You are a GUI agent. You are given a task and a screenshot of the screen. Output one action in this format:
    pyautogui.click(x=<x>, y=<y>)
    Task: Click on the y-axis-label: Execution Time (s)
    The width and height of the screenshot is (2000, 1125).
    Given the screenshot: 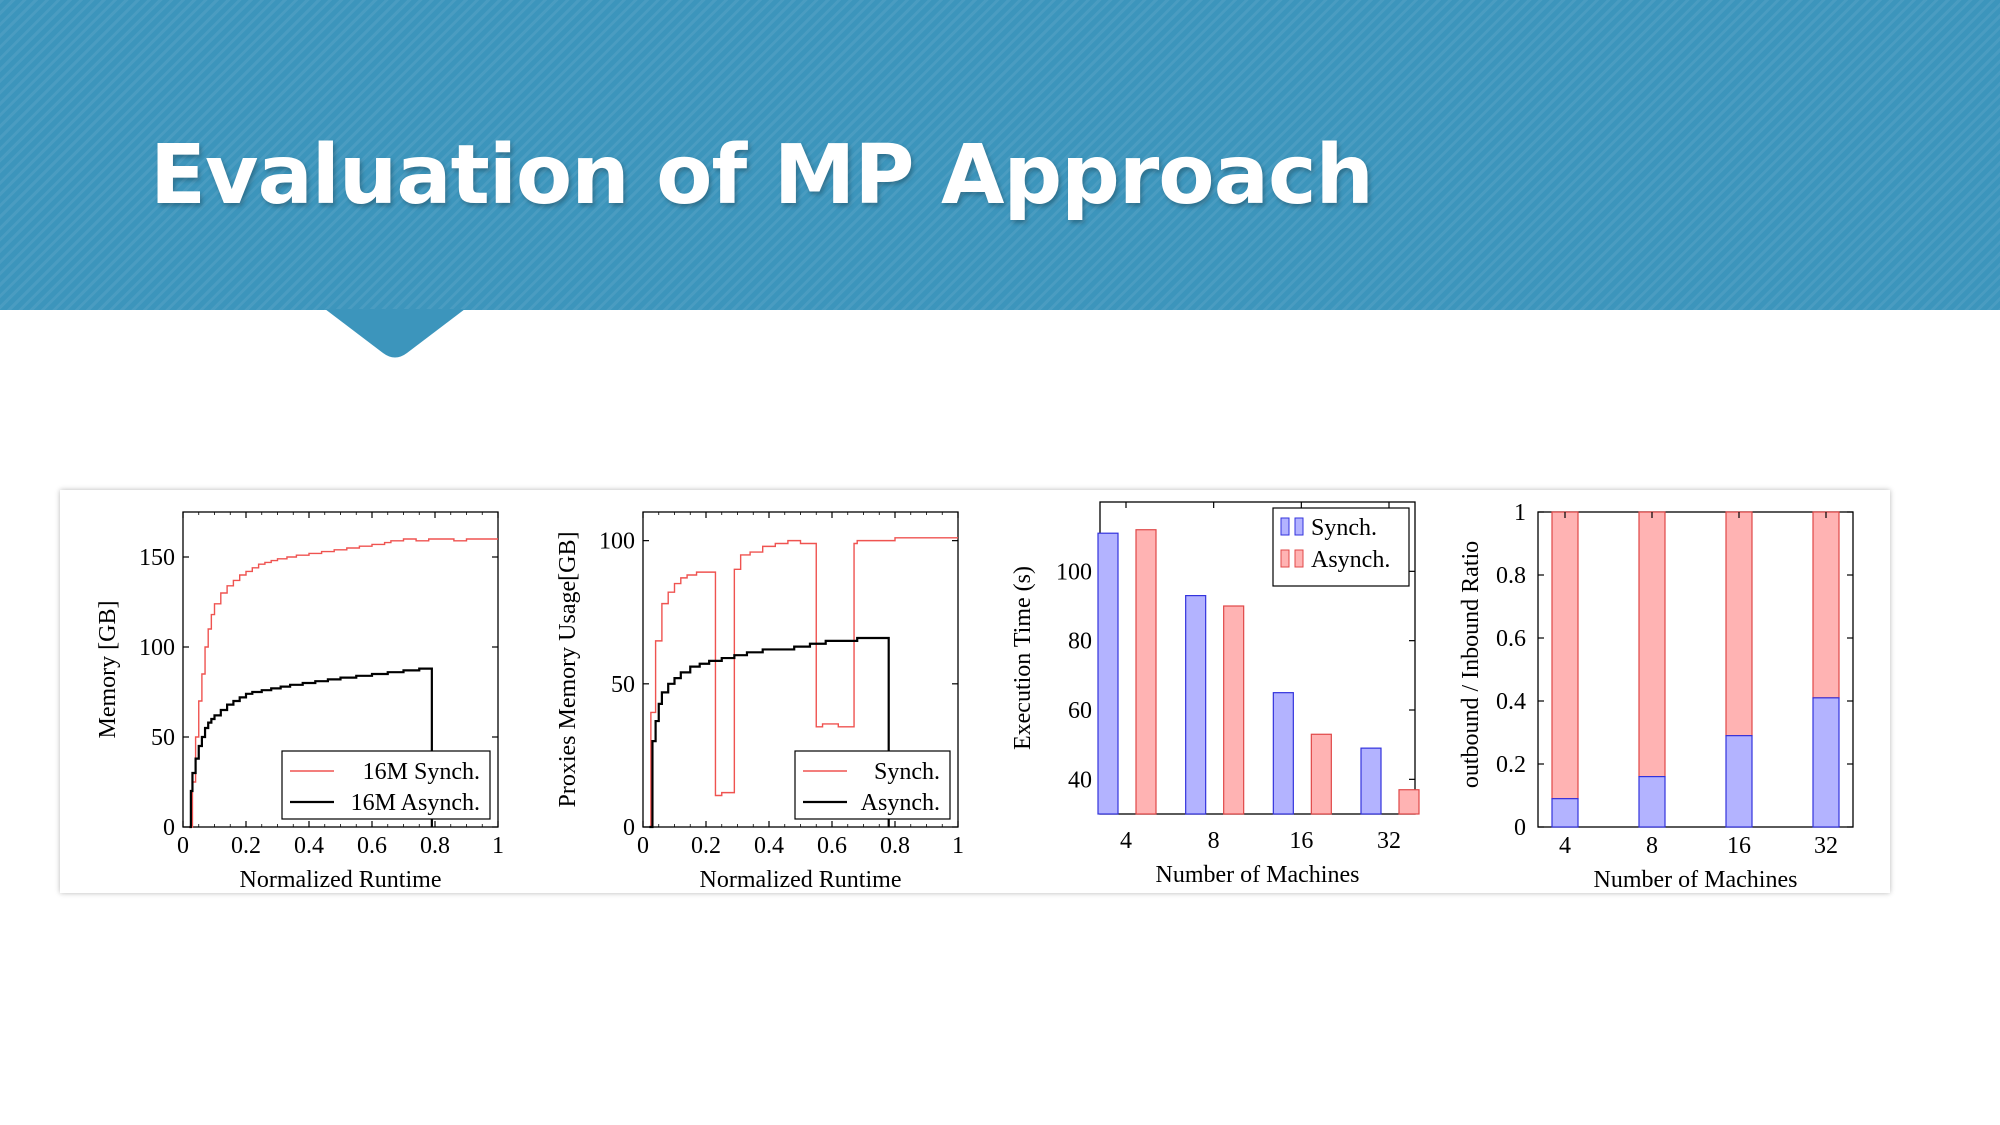 What is the action you would take?
    pyautogui.click(x=1023, y=658)
    